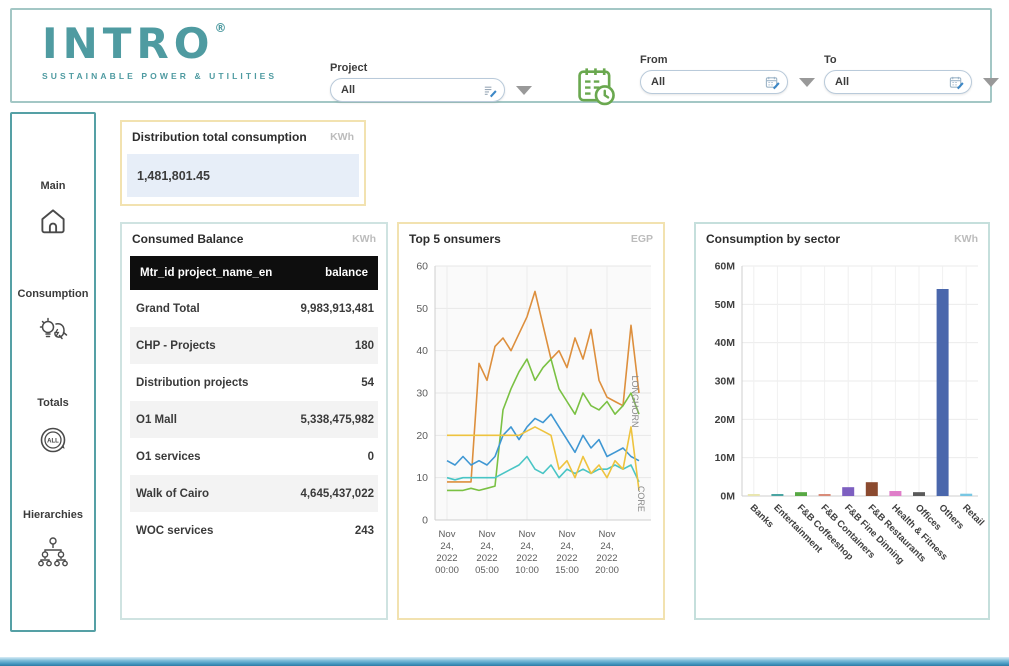  I want to click on x-tick-label: Nov 24, 2022 05:00, so click(487, 552).